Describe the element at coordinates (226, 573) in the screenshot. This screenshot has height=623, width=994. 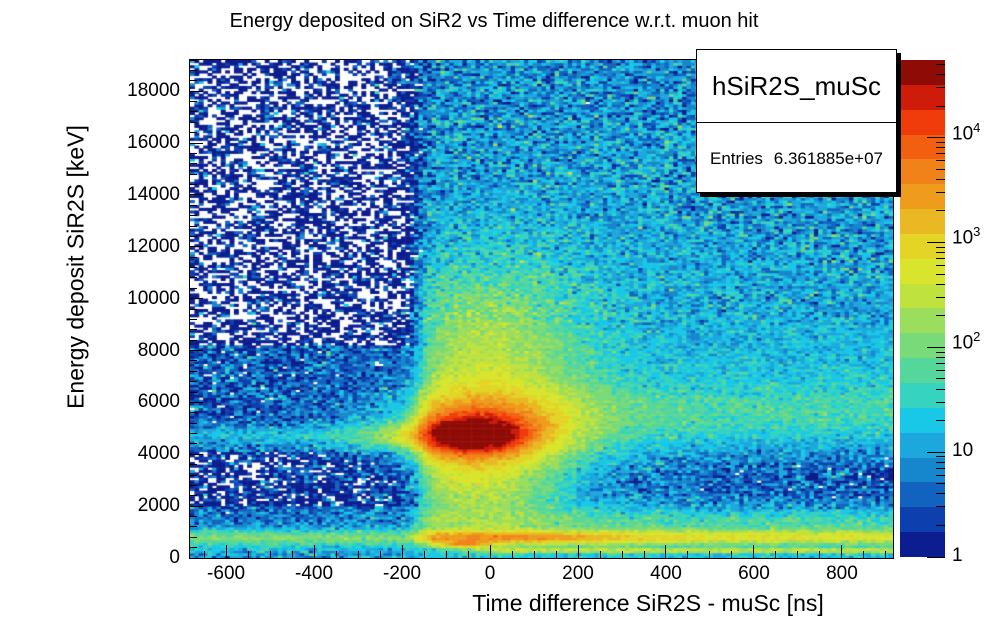
I see `x-tick-label: -600` at that location.